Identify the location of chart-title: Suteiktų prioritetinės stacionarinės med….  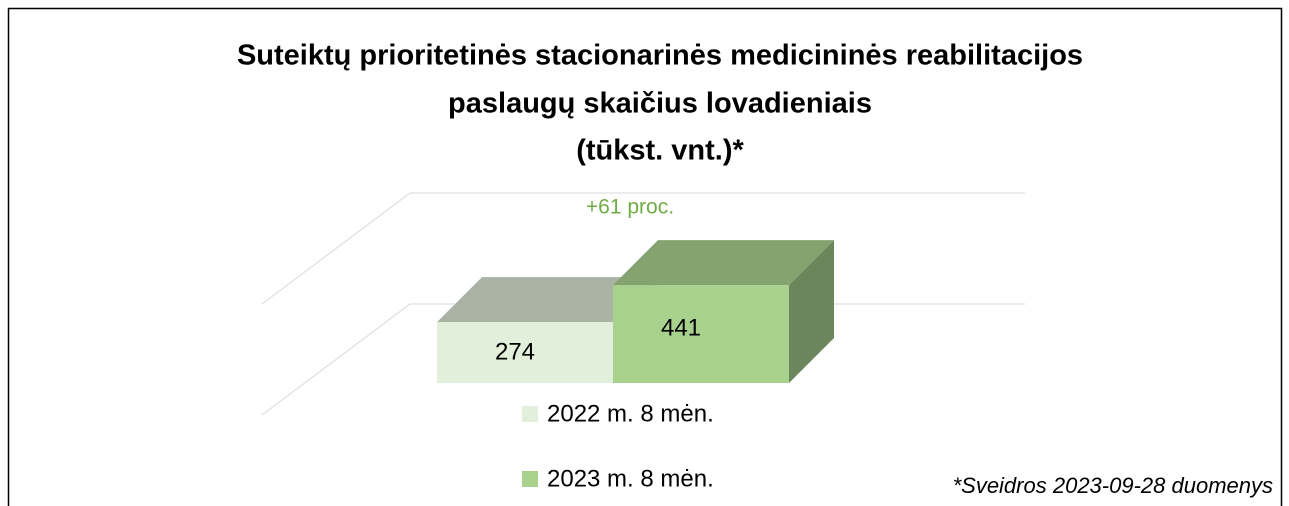
(660, 56).